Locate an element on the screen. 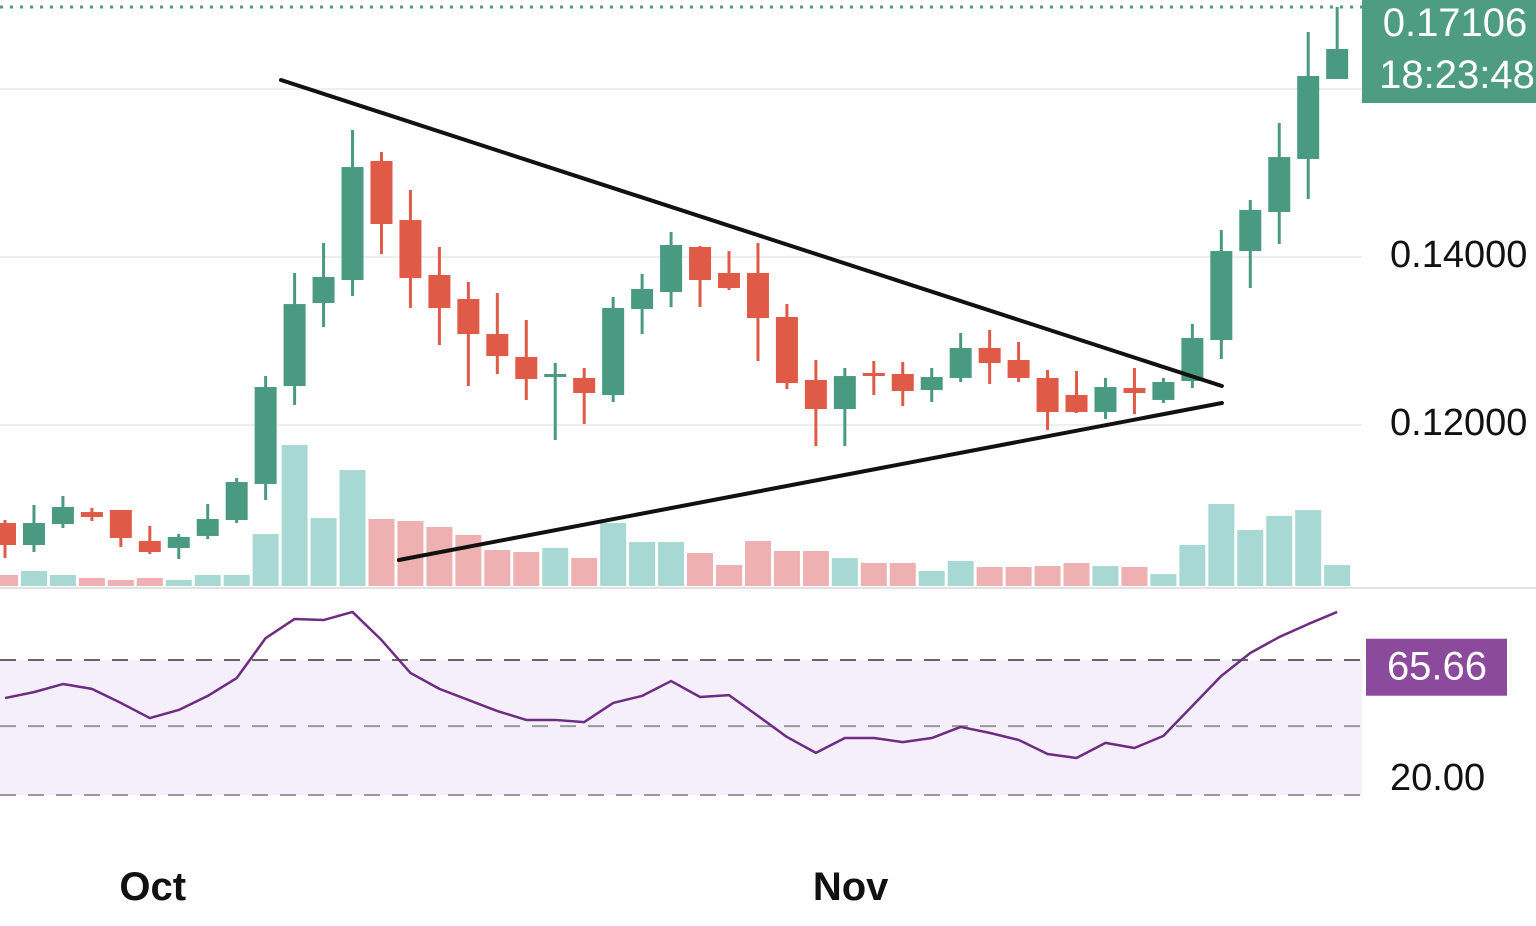 The width and height of the screenshot is (1536, 926). current-price-box is located at coordinates (1449, 51).